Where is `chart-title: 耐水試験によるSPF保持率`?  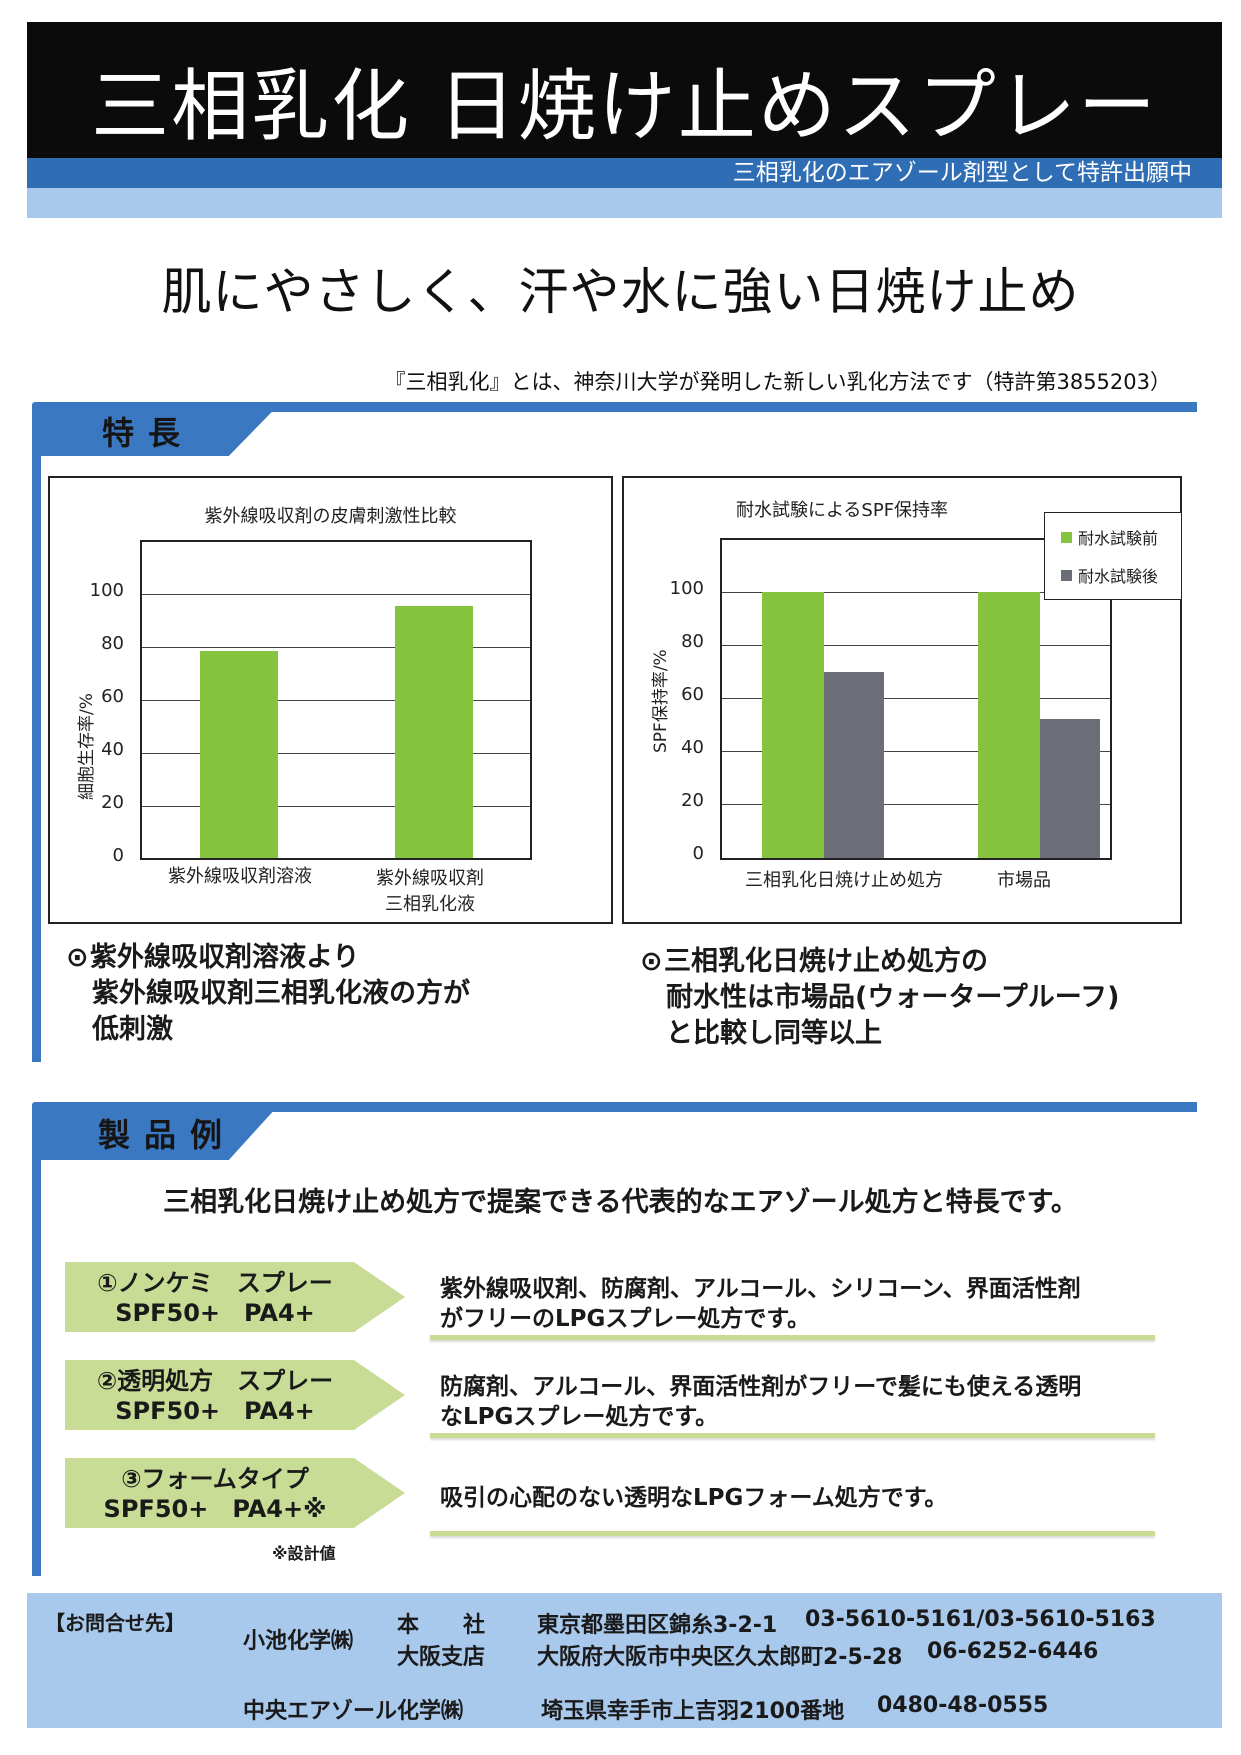
chart-title: 耐水試験によるSPF保持率 is located at coordinates (842, 510).